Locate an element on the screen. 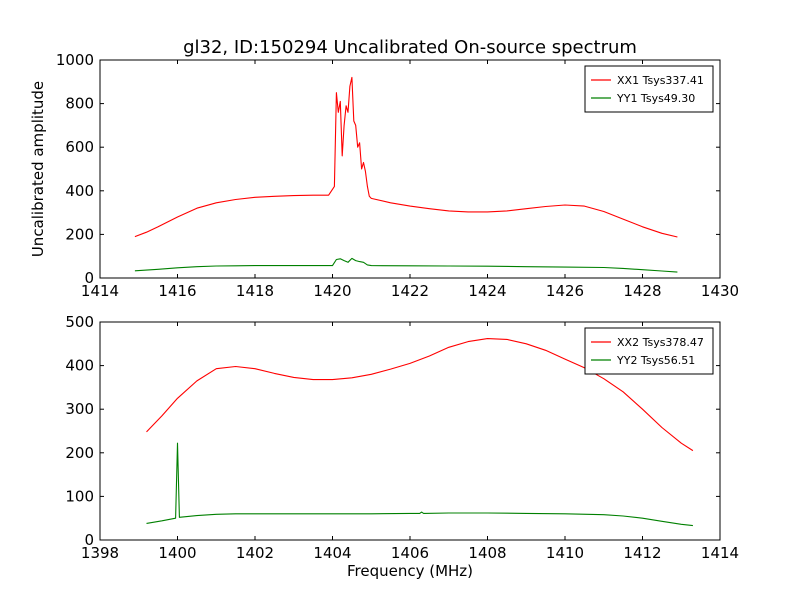 The height and width of the screenshot is (600, 800). panel1-legend-label-2: YY1 Tsys49.30 is located at coordinates (655, 98).